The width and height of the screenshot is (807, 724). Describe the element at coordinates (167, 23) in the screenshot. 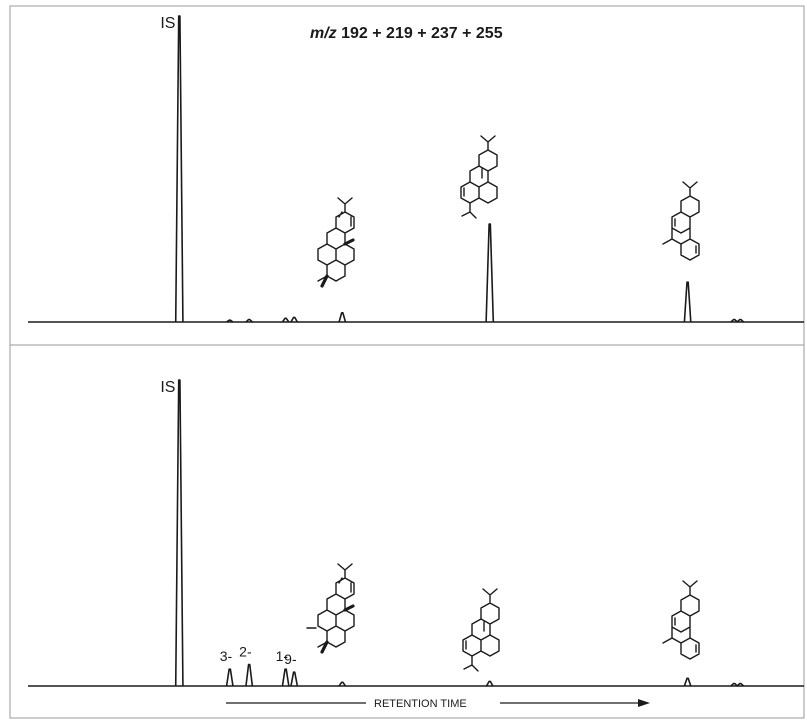

I see `peak-label-top-0: IS` at that location.